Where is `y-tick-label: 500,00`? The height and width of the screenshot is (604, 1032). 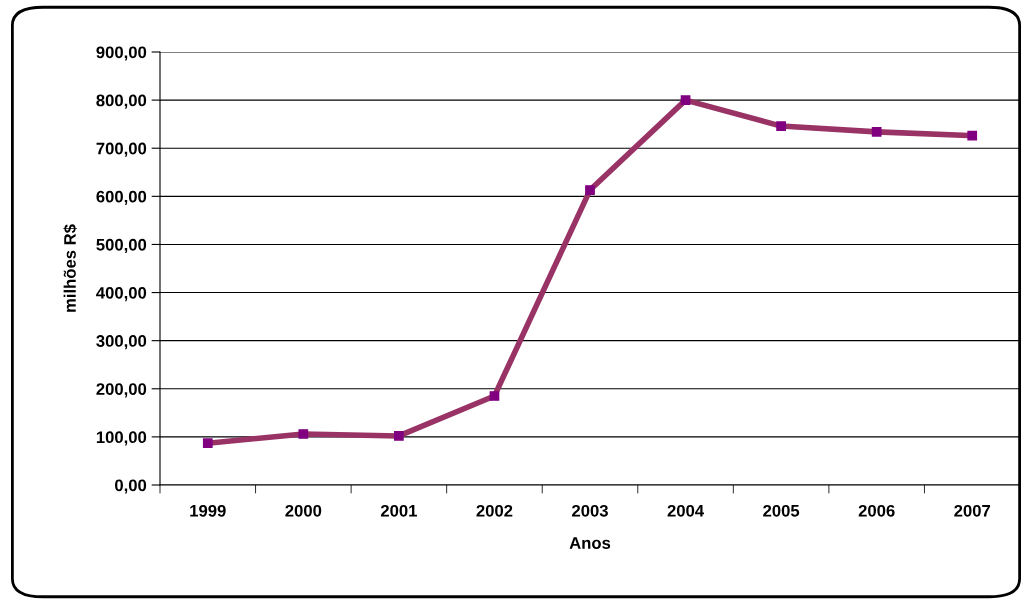 y-tick-label: 500,00 is located at coordinates (121, 246).